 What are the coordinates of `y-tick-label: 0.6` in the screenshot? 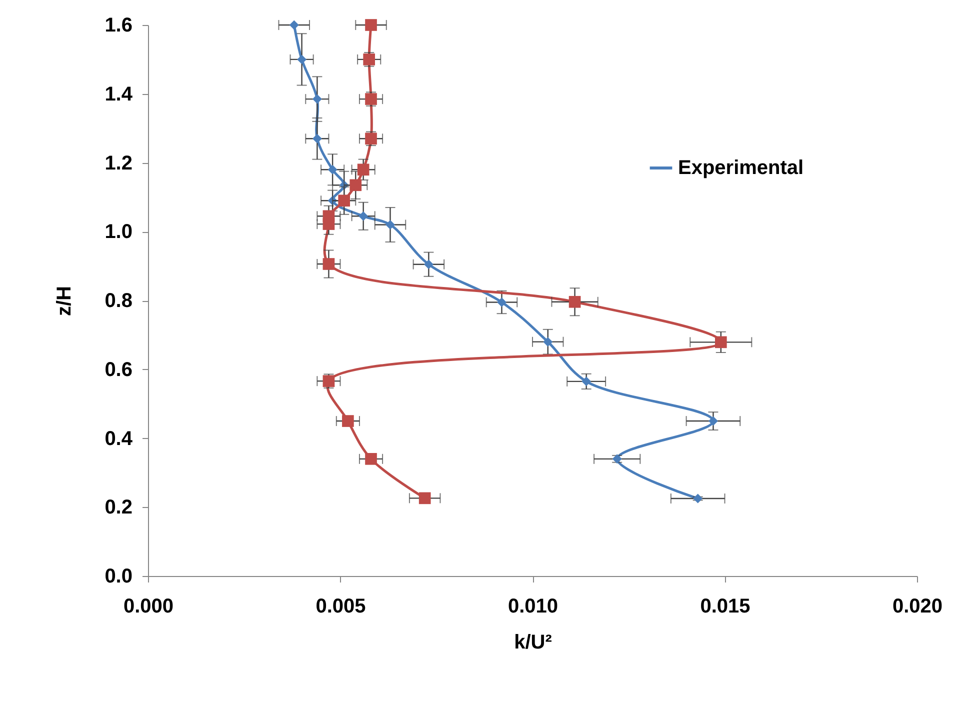 It's located at (118, 369).